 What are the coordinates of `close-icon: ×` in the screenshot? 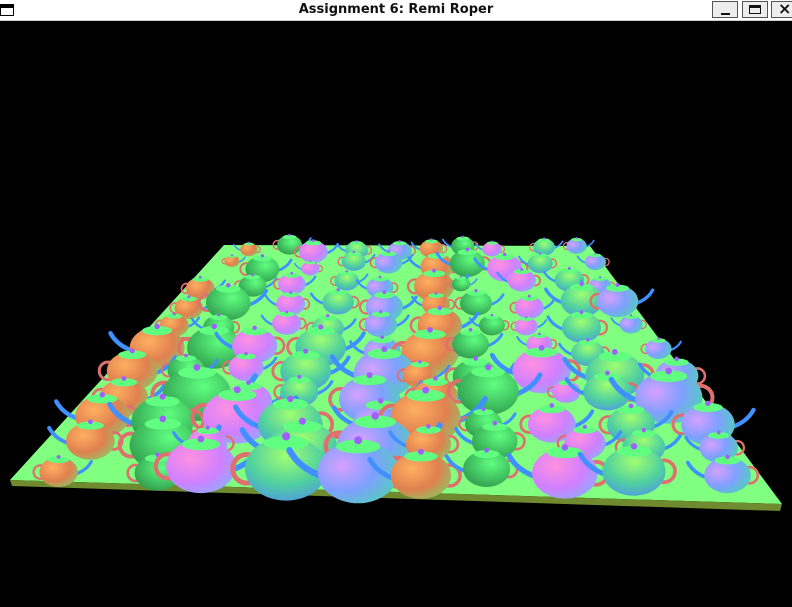 It's located at (785, 9).